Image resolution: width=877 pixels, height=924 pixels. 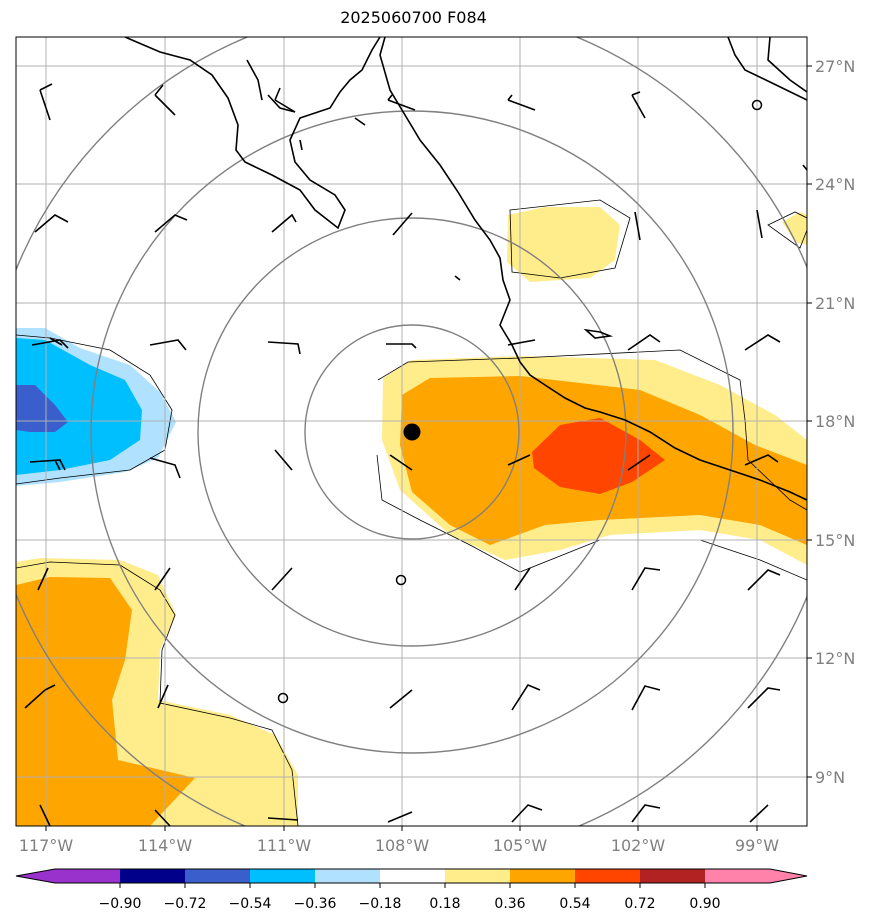 What do you see at coordinates (185, 904) in the screenshot?
I see `colorbar-tick-label: −0.72` at bounding box center [185, 904].